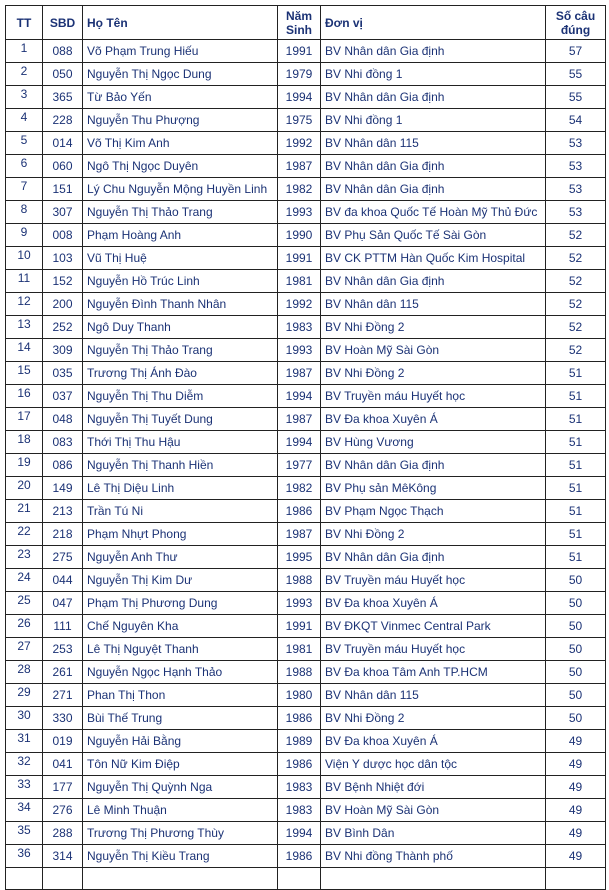 The image size is (609, 890). Describe the element at coordinates (24, 166) in the screenshot. I see `row-tt: 6` at that location.